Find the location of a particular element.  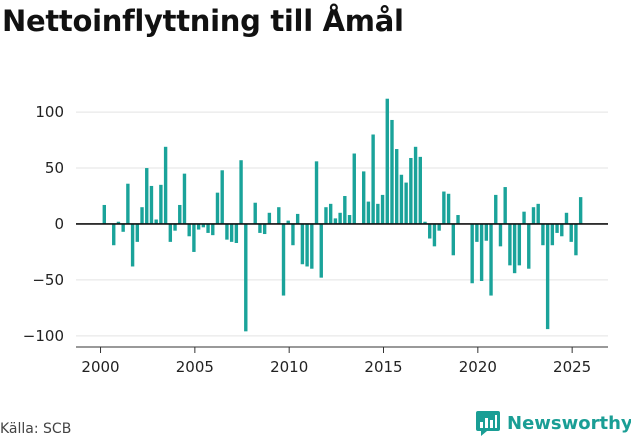

source-note: Källa: SCB is located at coordinates (36, 429).